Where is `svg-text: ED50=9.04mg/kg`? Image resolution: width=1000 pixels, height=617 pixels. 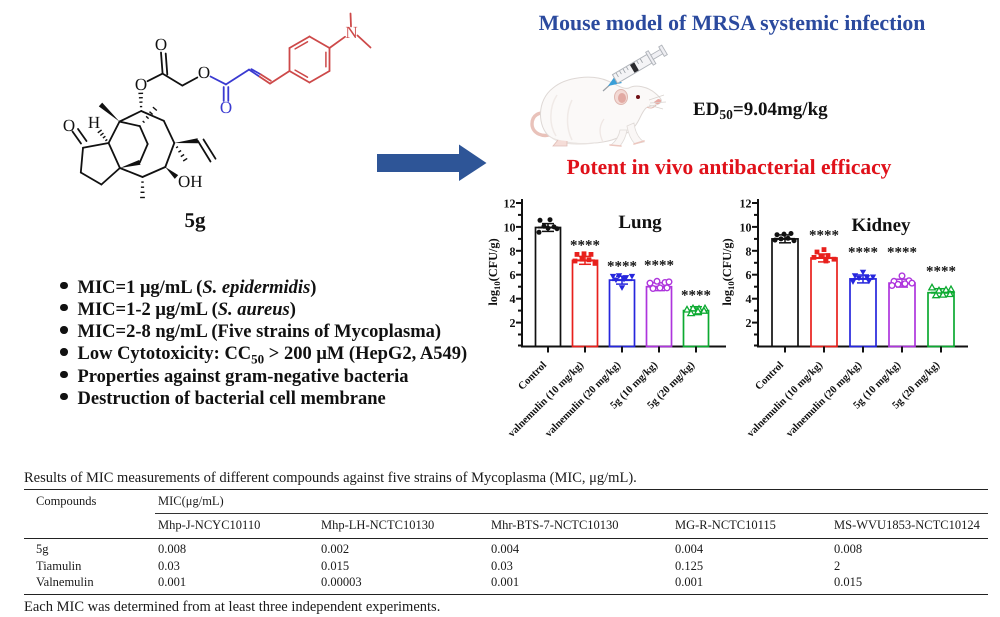
svg-text: ED50=9.04mg/kg is located at coordinates (760, 110).